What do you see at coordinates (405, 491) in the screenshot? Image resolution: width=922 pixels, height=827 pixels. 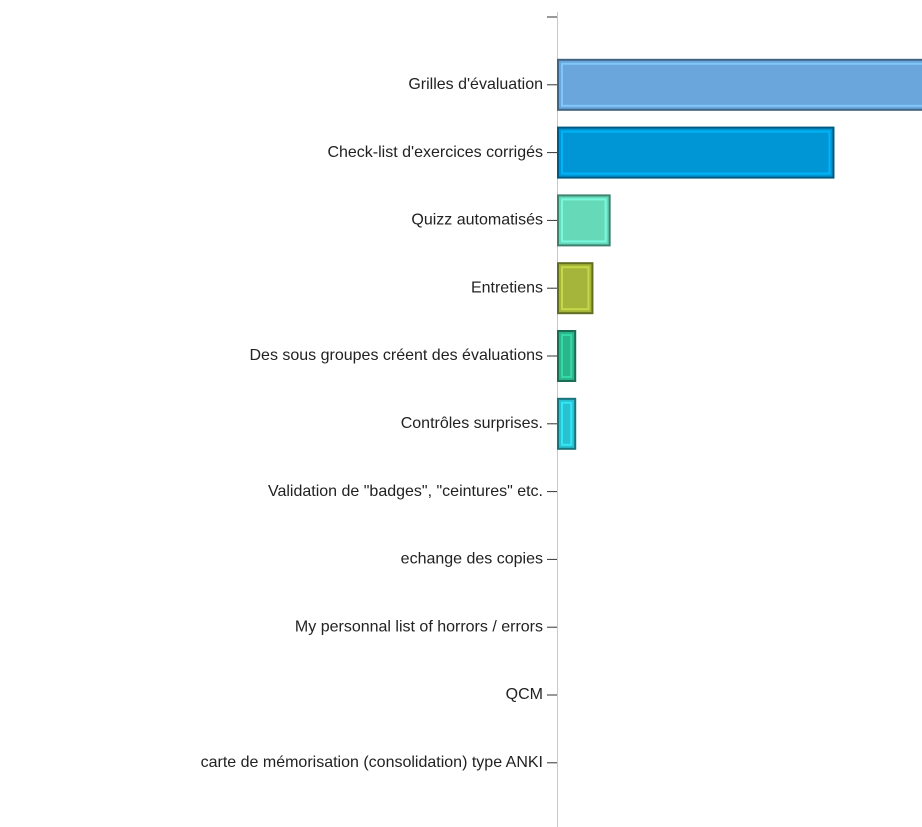 I see `y-tick-label: Validation de "badges", "ceintures" etc.` at bounding box center [405, 491].